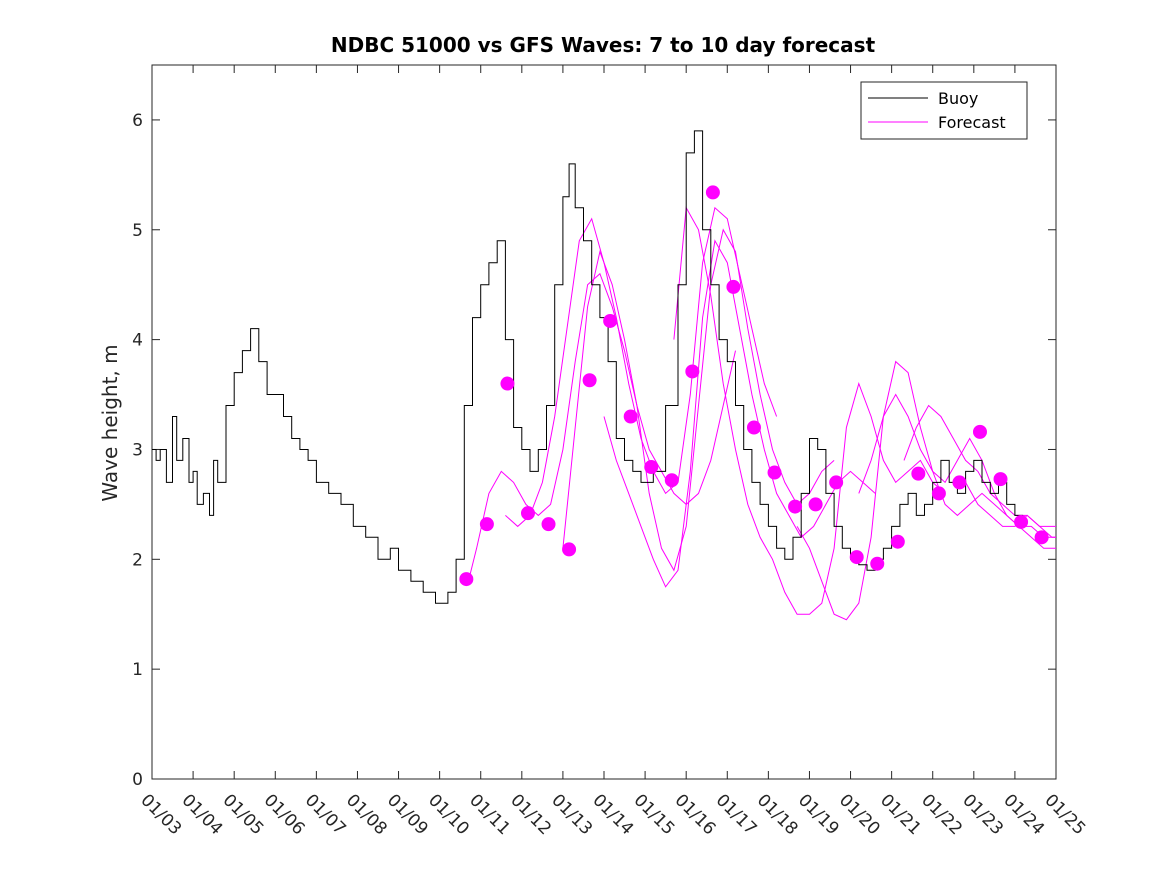 Image resolution: width=1167 pixels, height=875 pixels. What do you see at coordinates (110, 422) in the screenshot?
I see `y-axis-label: Wave height, m` at bounding box center [110, 422].